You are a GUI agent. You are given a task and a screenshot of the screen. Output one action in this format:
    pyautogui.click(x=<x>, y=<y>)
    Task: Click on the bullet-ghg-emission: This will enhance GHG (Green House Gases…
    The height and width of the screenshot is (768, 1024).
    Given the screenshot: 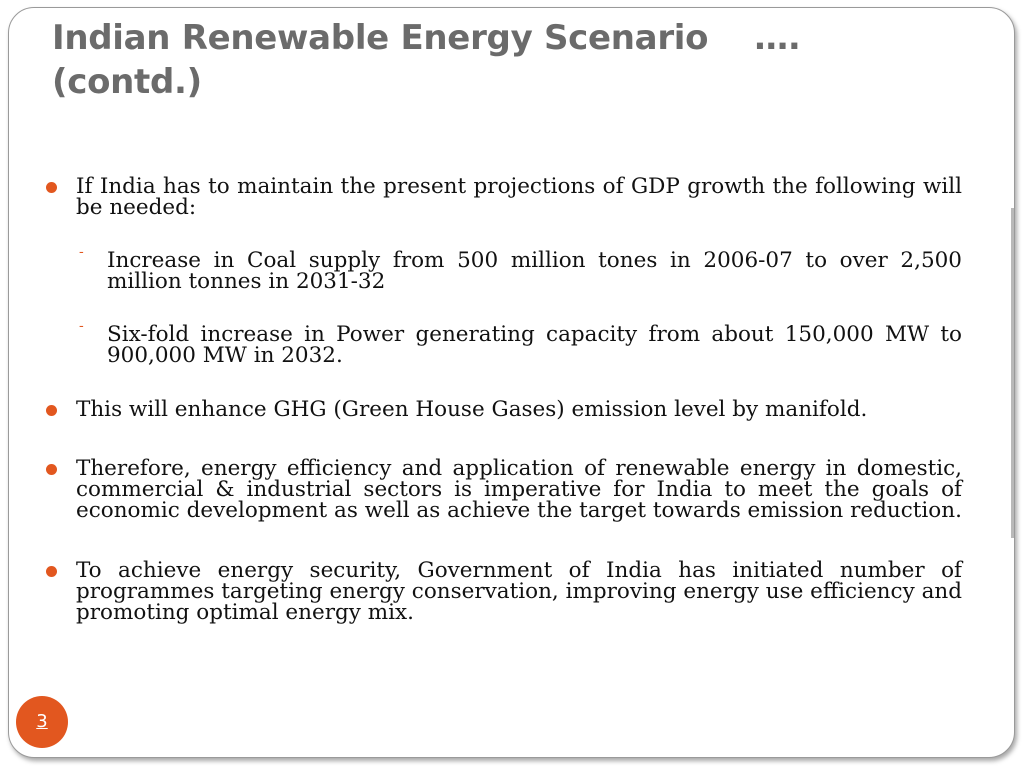 What is the action you would take?
    pyautogui.click(x=504, y=409)
    